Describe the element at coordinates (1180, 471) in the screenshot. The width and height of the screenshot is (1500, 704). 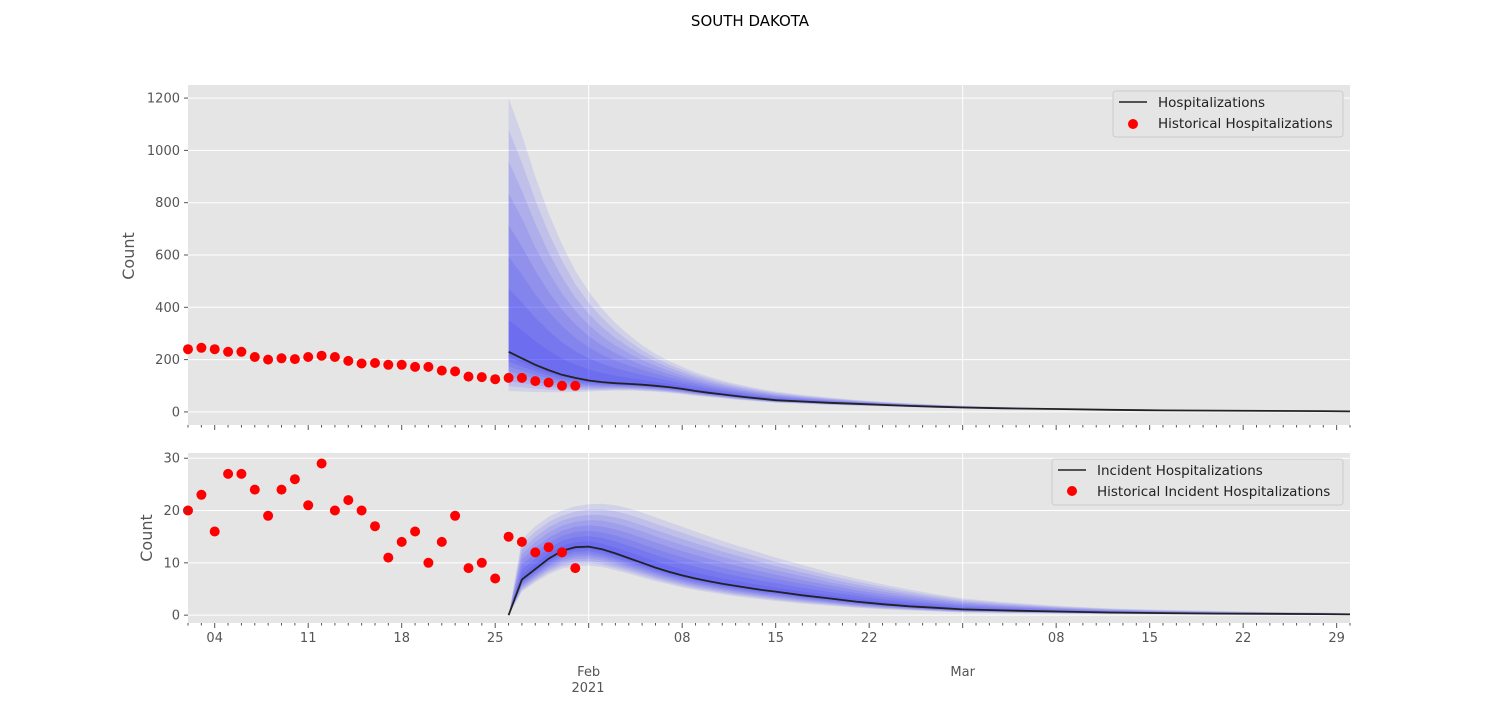
I see `bottom-legend-label-line: Incident Hospitalizations` at that location.